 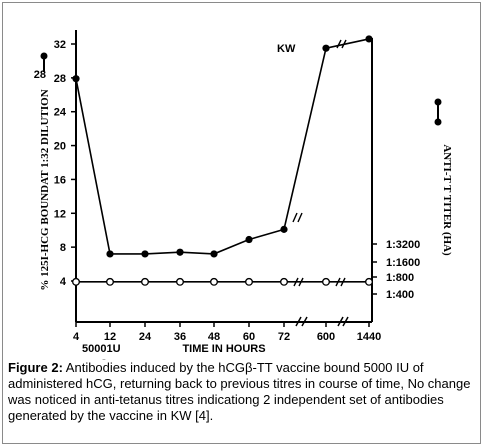 What do you see at coordinates (60, 113) in the screenshot?
I see `y-left-tick-label: 24` at bounding box center [60, 113].